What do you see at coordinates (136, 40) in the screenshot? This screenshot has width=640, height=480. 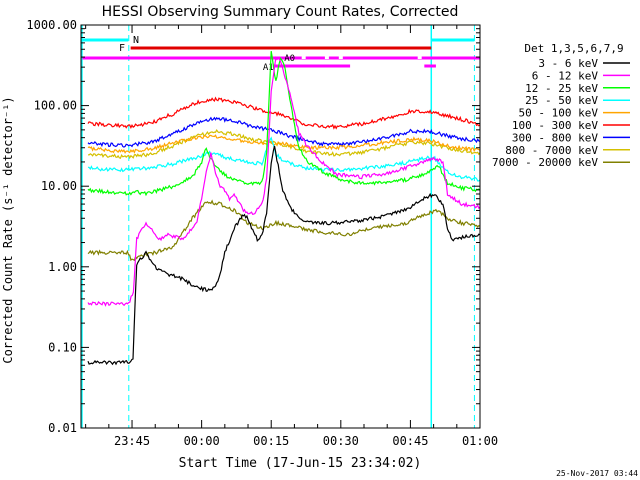 I see `flag-label-n: N` at bounding box center [136, 40].